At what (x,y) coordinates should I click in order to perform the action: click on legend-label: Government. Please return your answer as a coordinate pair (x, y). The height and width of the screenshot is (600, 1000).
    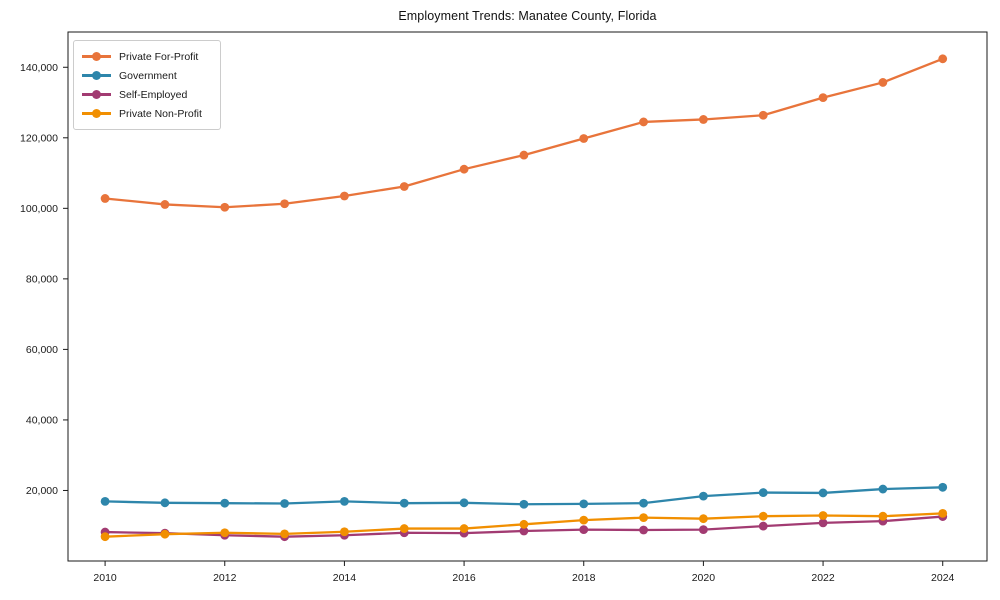
    Looking at the image, I should click on (148, 75).